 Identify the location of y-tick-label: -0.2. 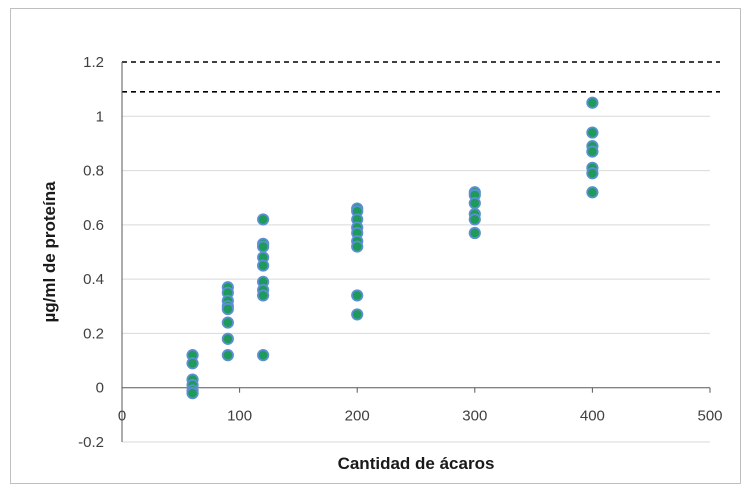
(91, 442).